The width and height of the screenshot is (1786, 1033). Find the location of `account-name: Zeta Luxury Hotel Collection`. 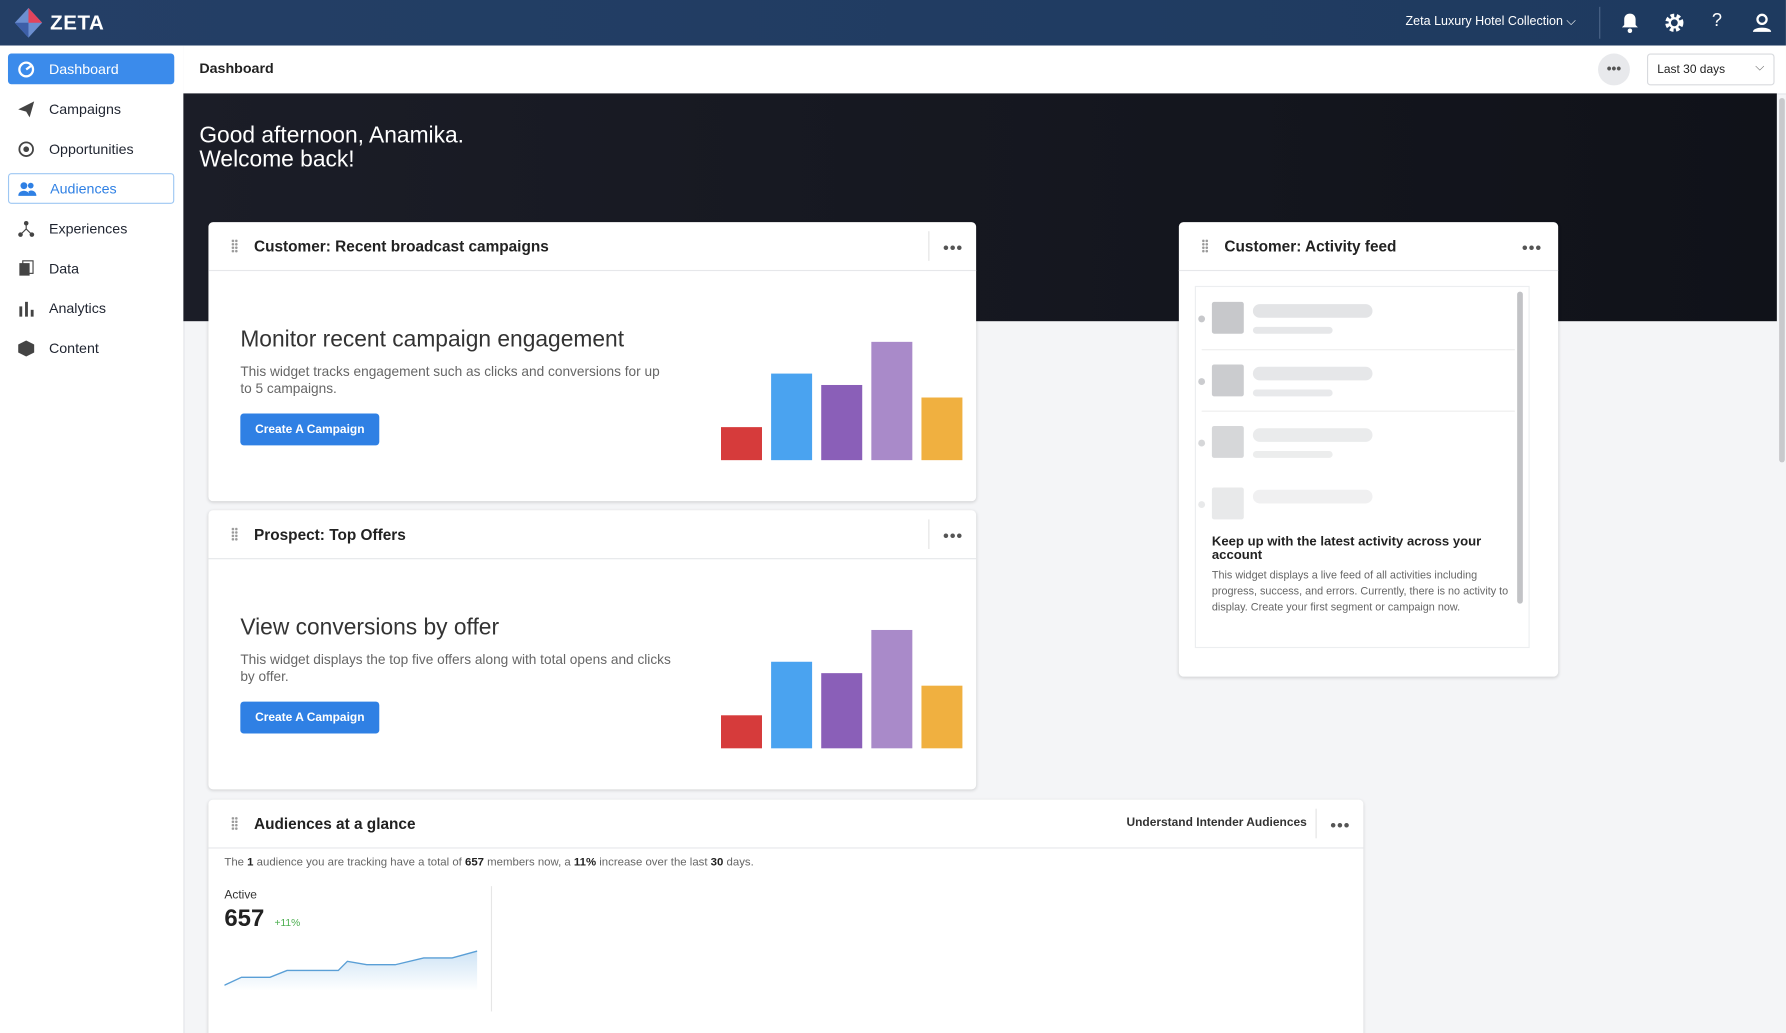

account-name: Zeta Luxury Hotel Collection is located at coordinates (1484, 21).